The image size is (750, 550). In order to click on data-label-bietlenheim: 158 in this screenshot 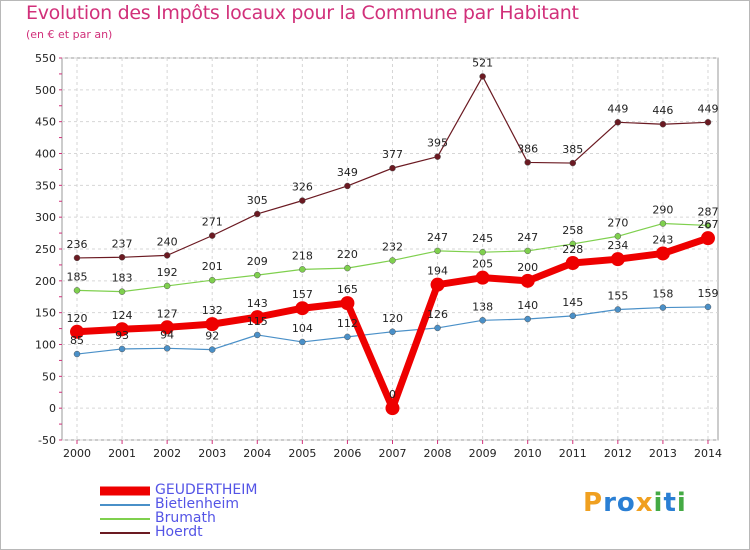, I will do `click(662, 294)`.